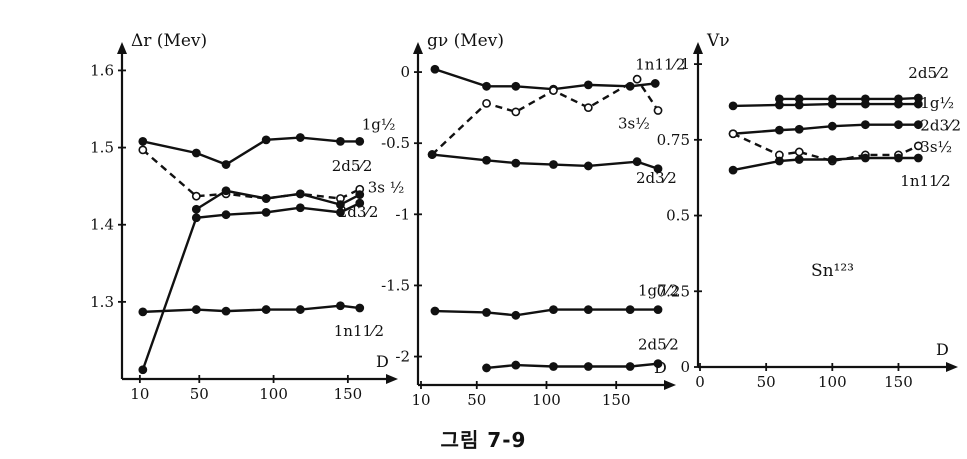 This screenshot has width=967, height=459. I want to click on y-axis-arrowhead, so click(418, 48).